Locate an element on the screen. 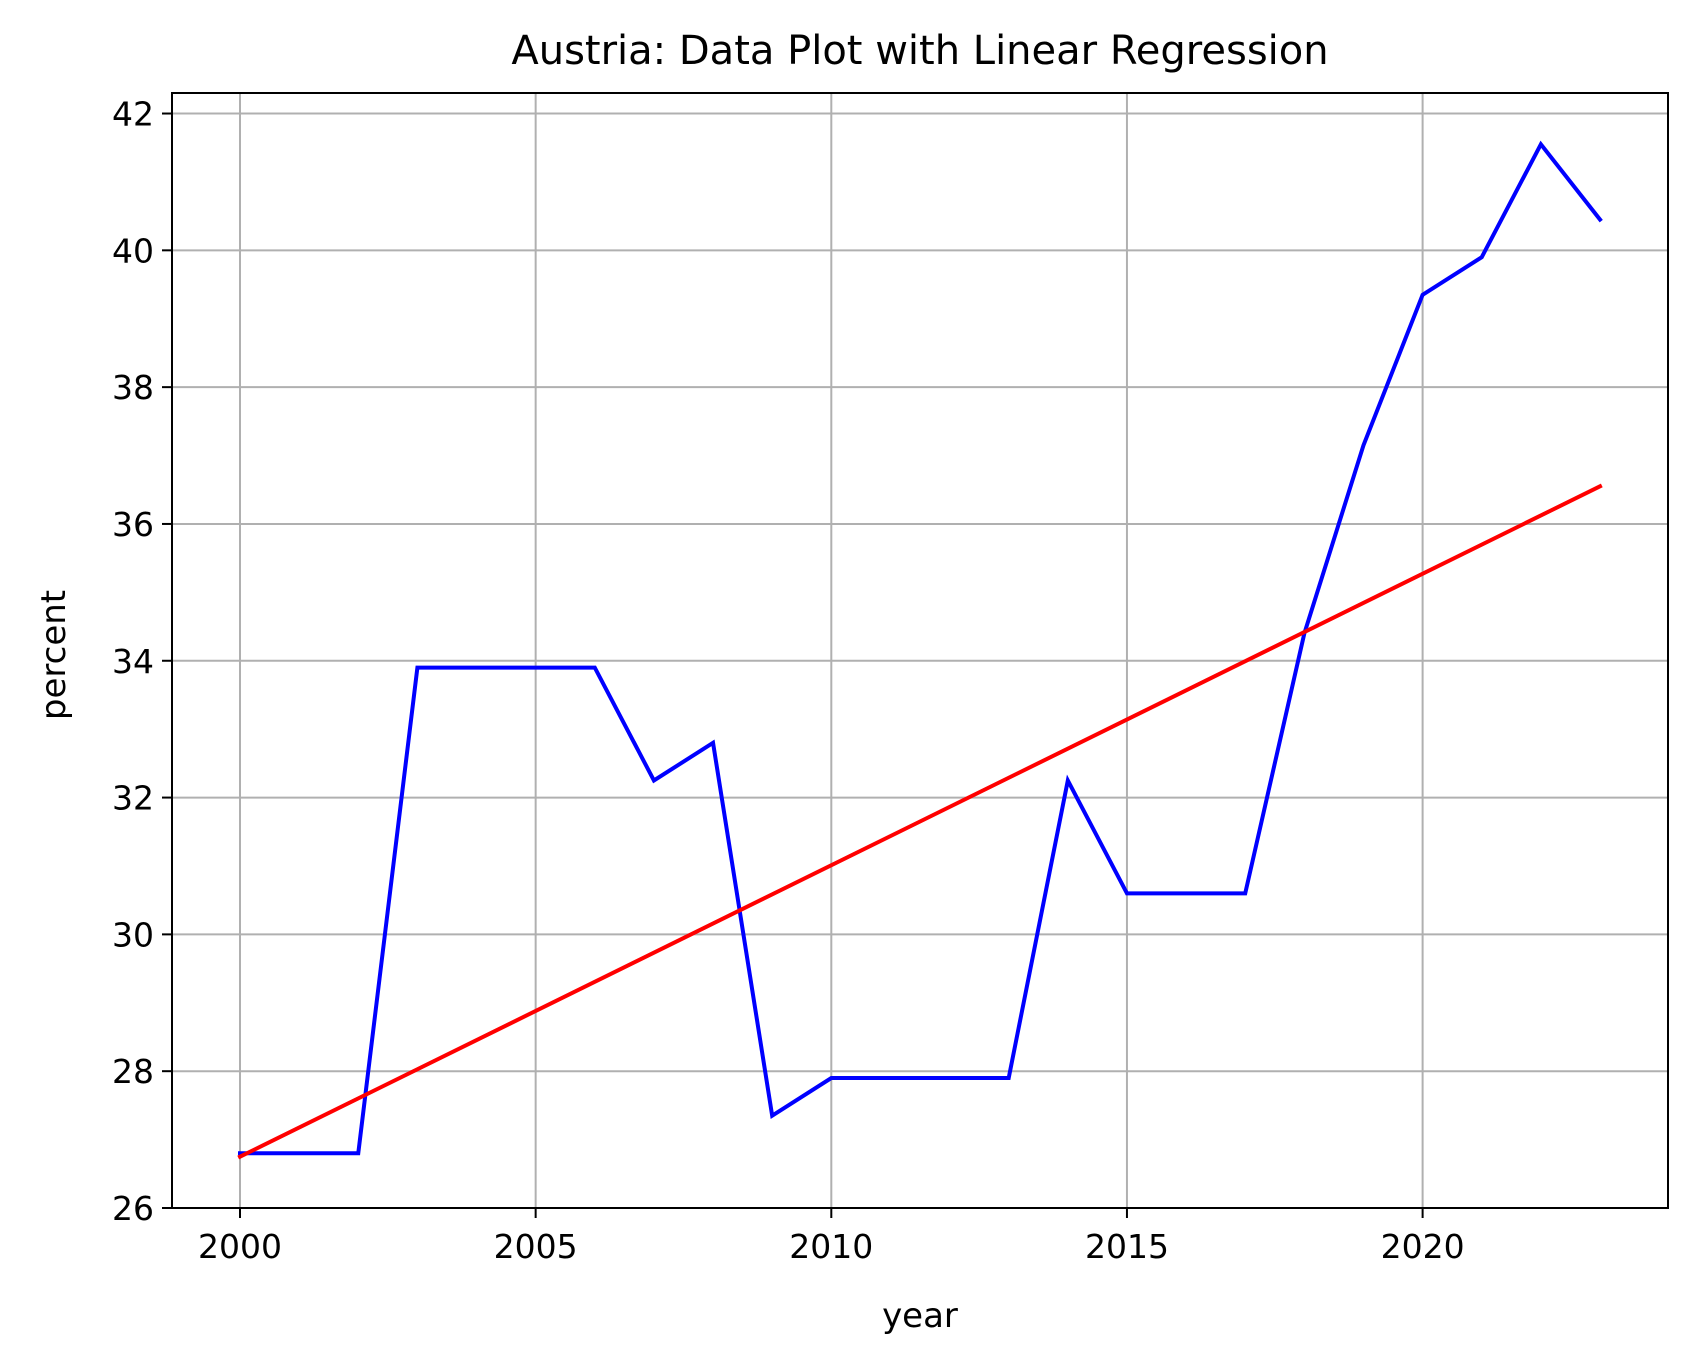 This screenshot has height=1361, width=1689. y-tick-label: 36 is located at coordinates (133, 524).